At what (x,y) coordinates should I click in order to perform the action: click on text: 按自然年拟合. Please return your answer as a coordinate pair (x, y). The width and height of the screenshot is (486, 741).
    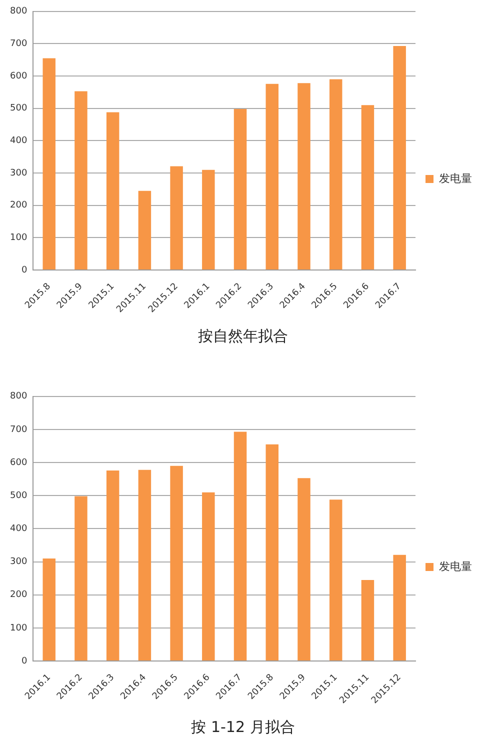
    Looking at the image, I should click on (243, 335).